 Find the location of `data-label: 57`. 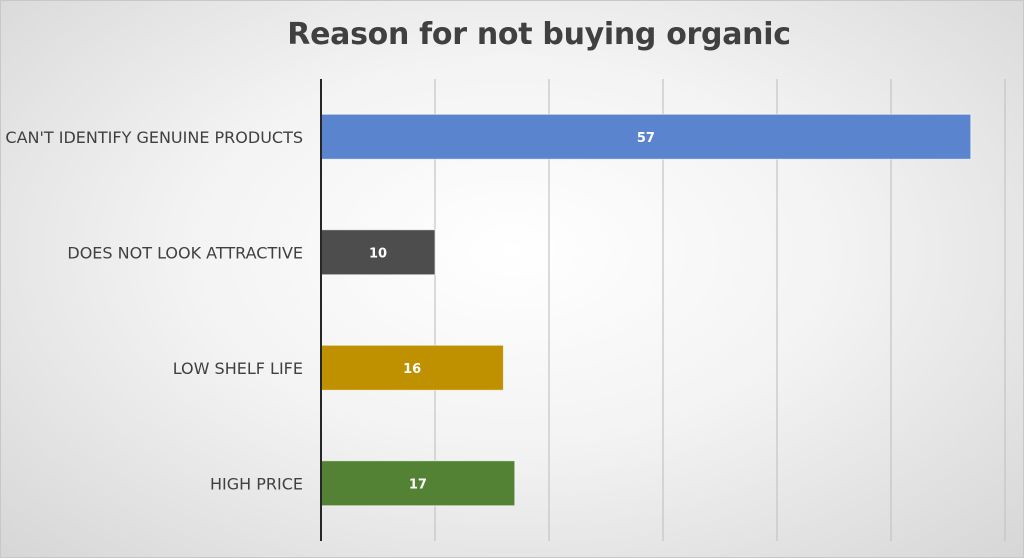

data-label: 57 is located at coordinates (646, 138).